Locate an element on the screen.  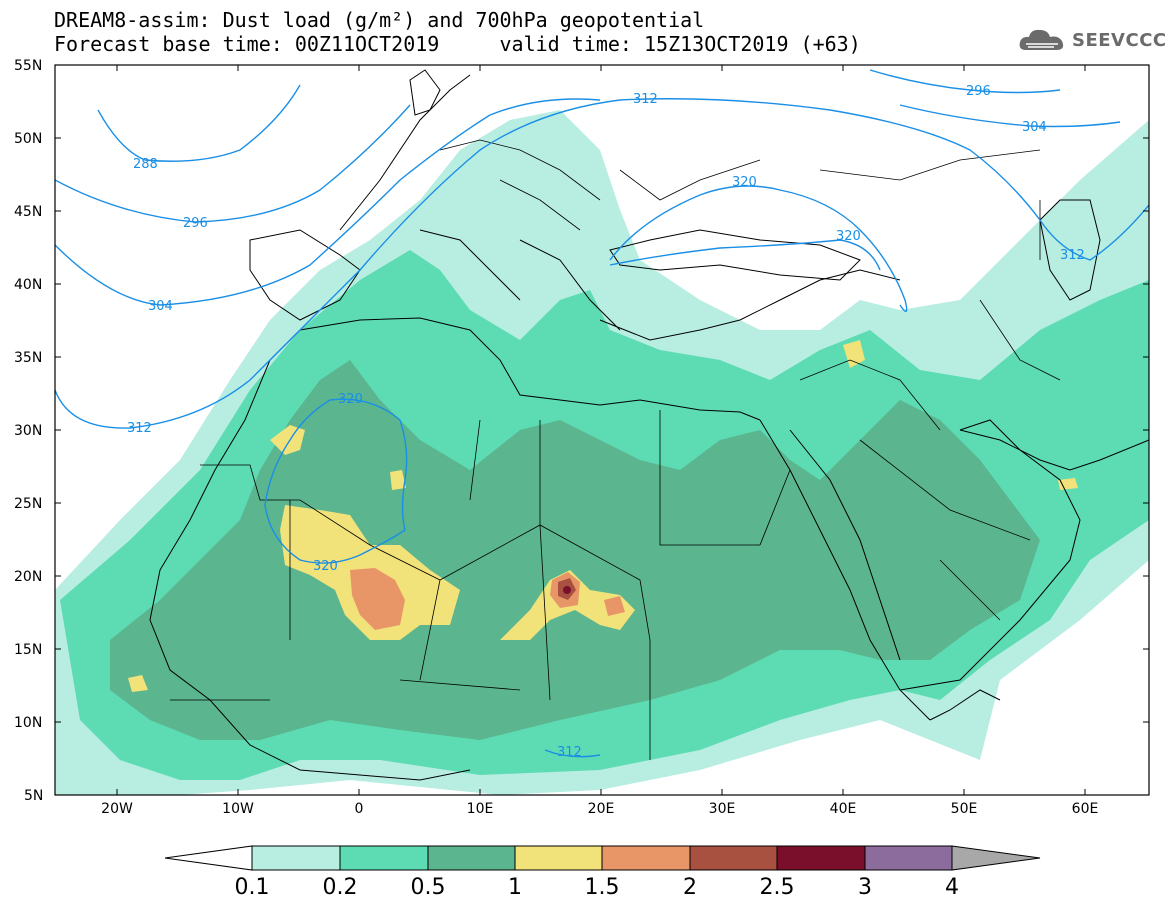
contour-label-288: 288 is located at coordinates (145, 164).